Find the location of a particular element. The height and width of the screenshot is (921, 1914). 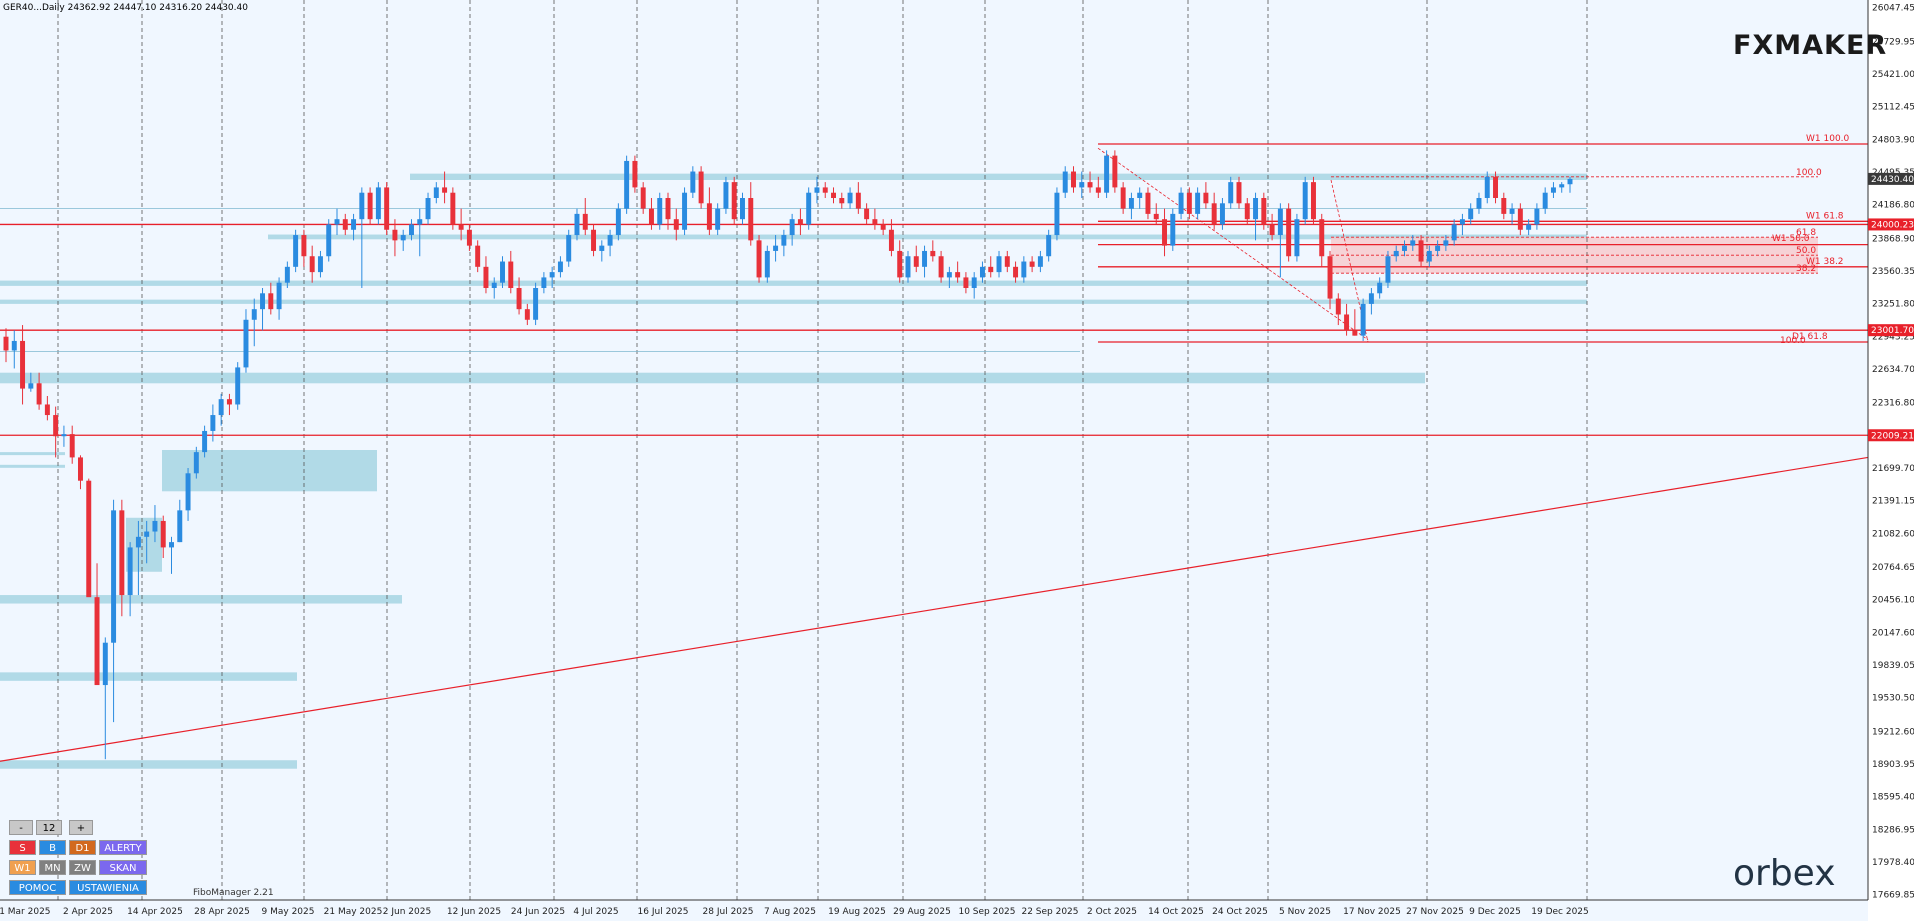

price-tags: 24430.40 24000.23 23001.70 22009.21 is located at coordinates (1891, 307).